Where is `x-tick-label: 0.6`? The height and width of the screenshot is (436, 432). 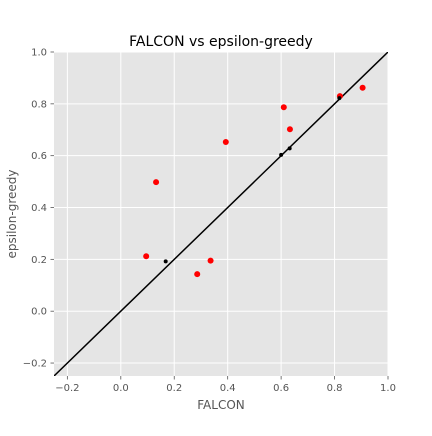 x-tick-label: 0.6 is located at coordinates (281, 388).